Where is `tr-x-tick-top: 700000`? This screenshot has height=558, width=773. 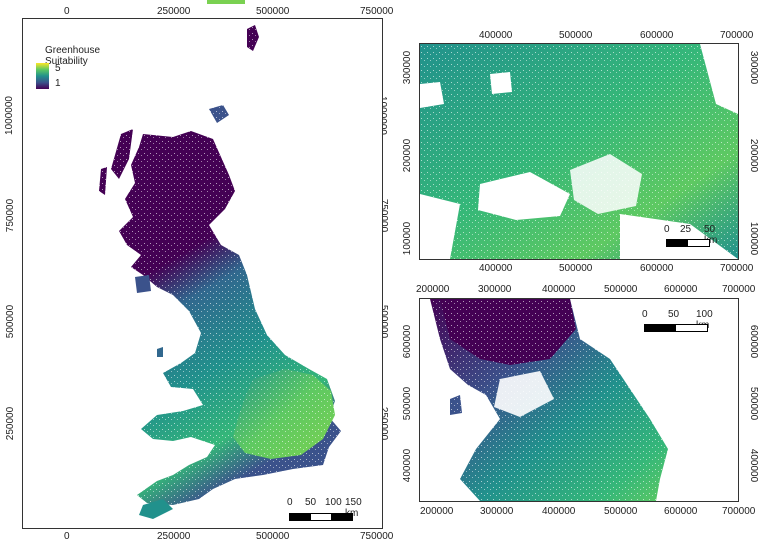 tr-x-tick-top: 700000 is located at coordinates (737, 35).